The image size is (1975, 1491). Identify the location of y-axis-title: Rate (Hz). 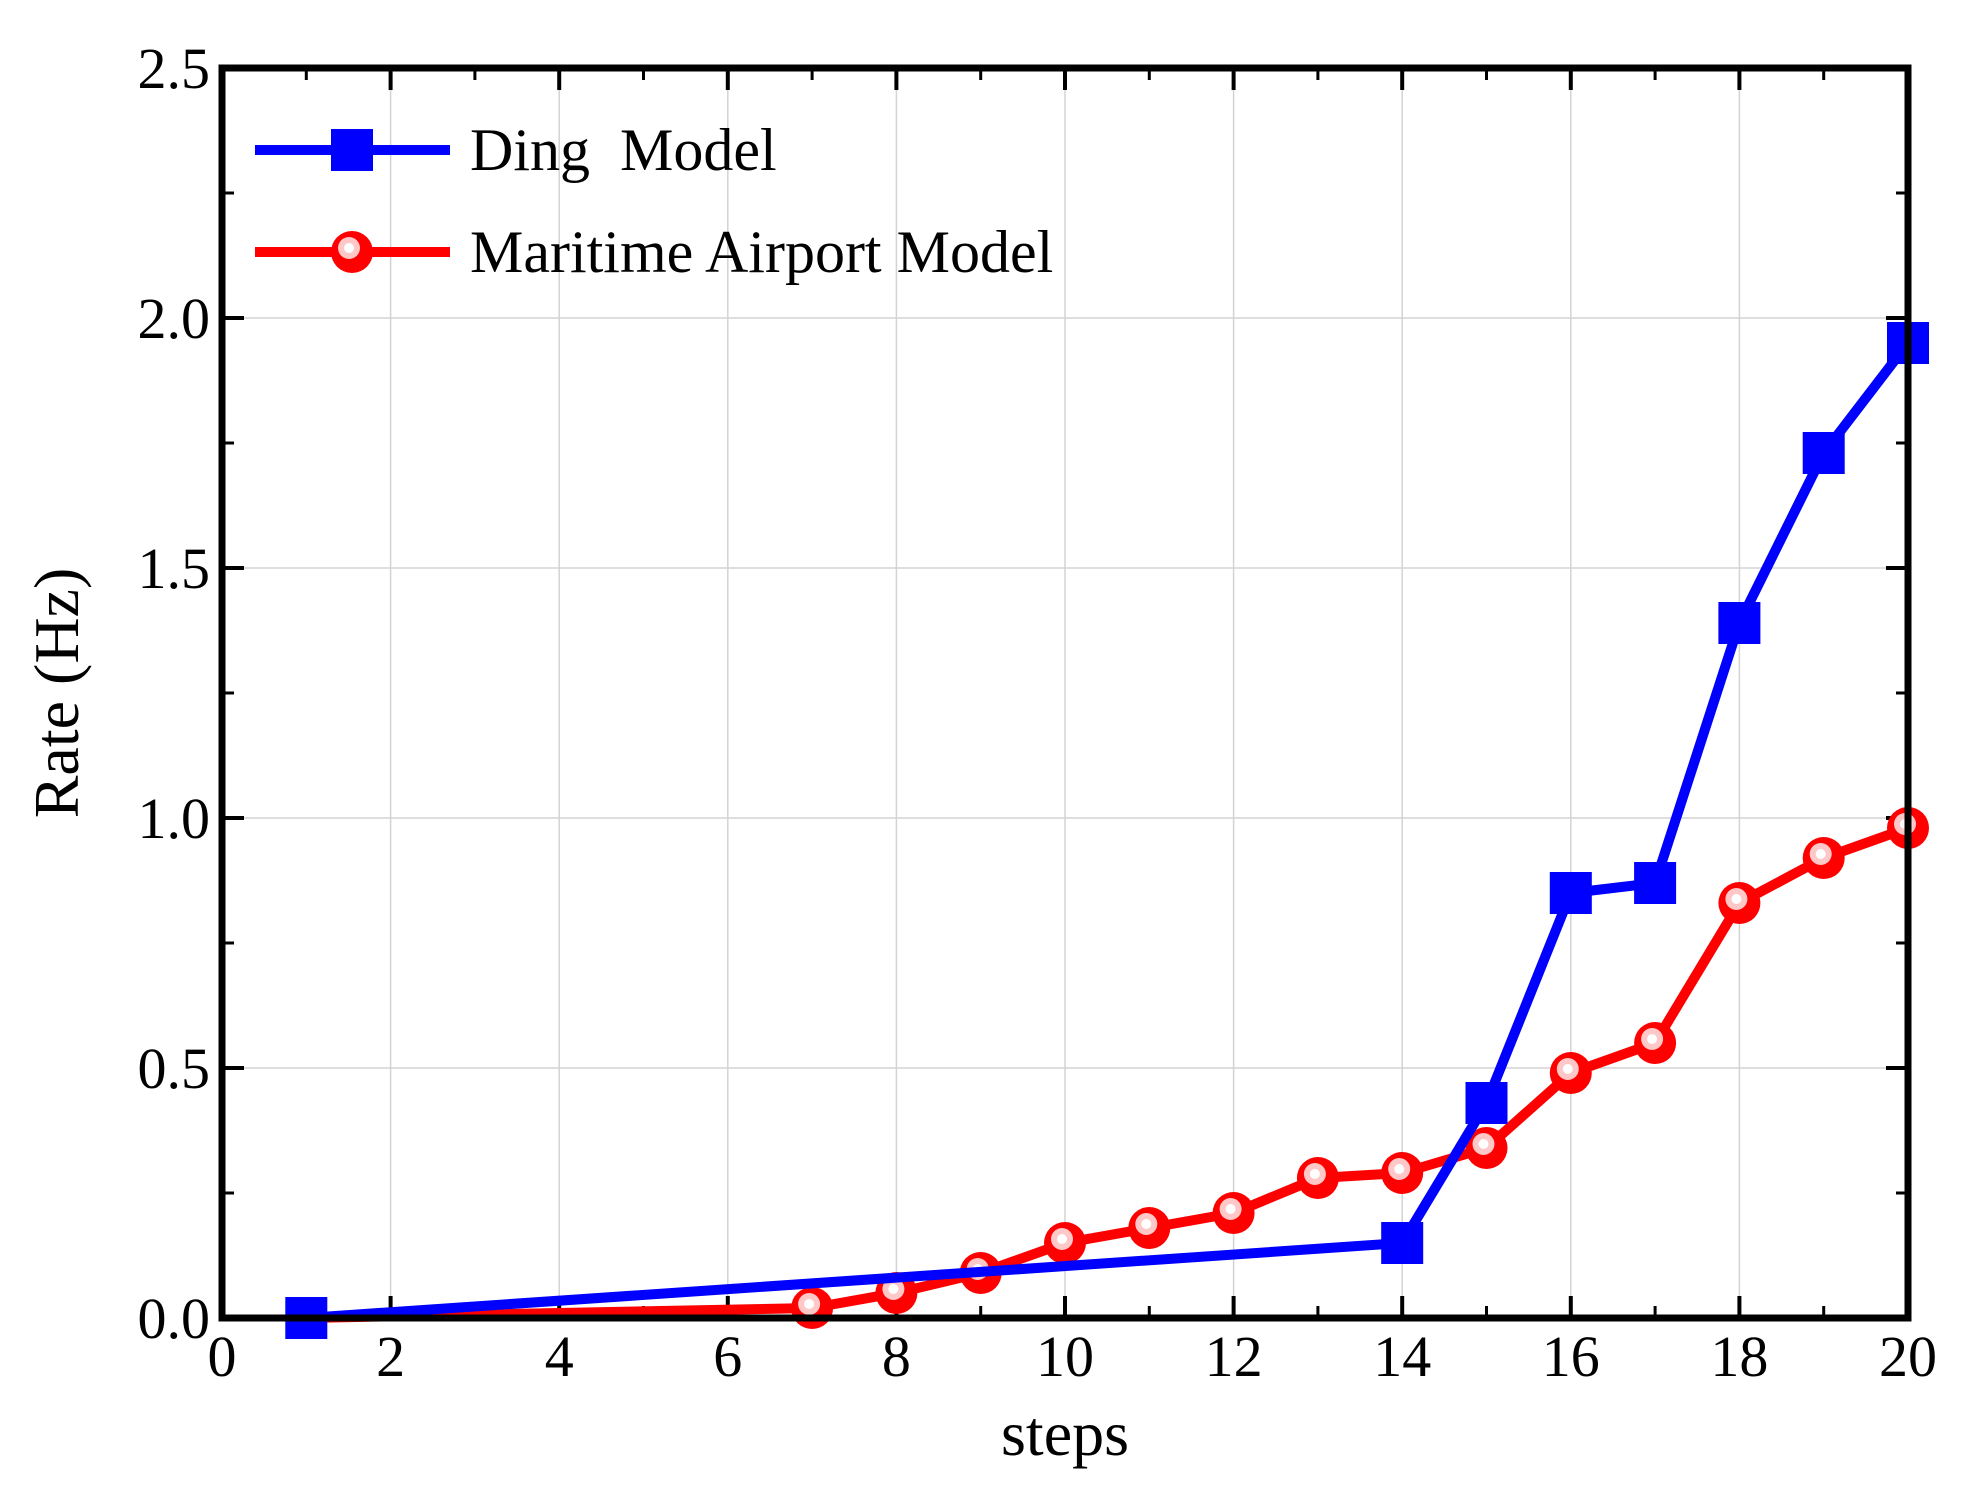
(56, 693).